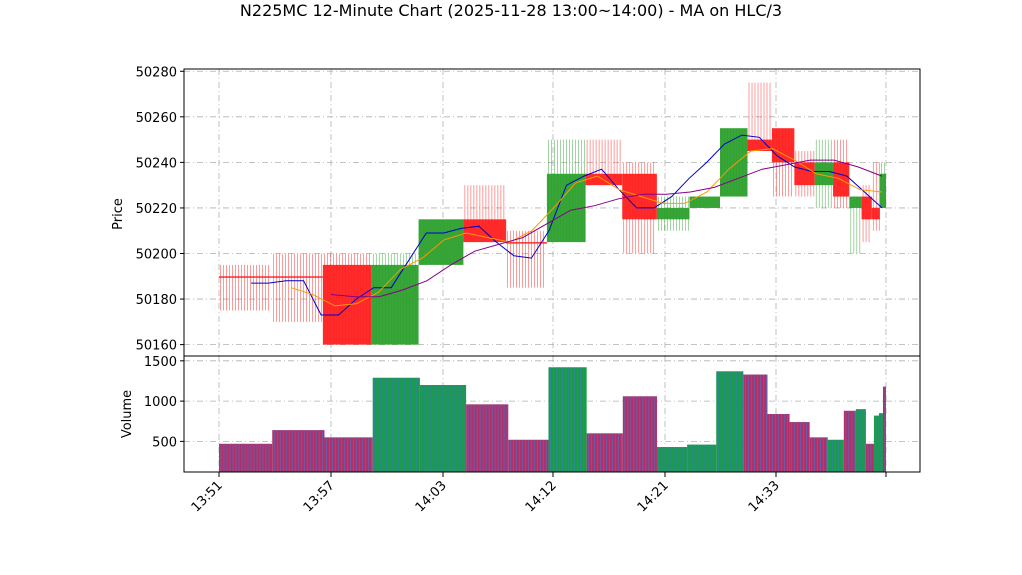 This screenshot has width=1022, height=575. Describe the element at coordinates (319, 496) in the screenshot. I see `x-tick-label: 13:57` at that location.